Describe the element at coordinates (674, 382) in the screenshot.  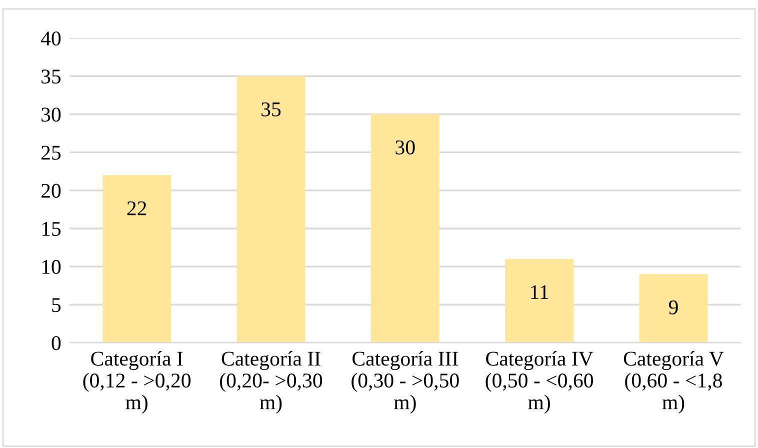
I see `x-tick-label: Categoría V (0,60 - <1,8 m)` at that location.